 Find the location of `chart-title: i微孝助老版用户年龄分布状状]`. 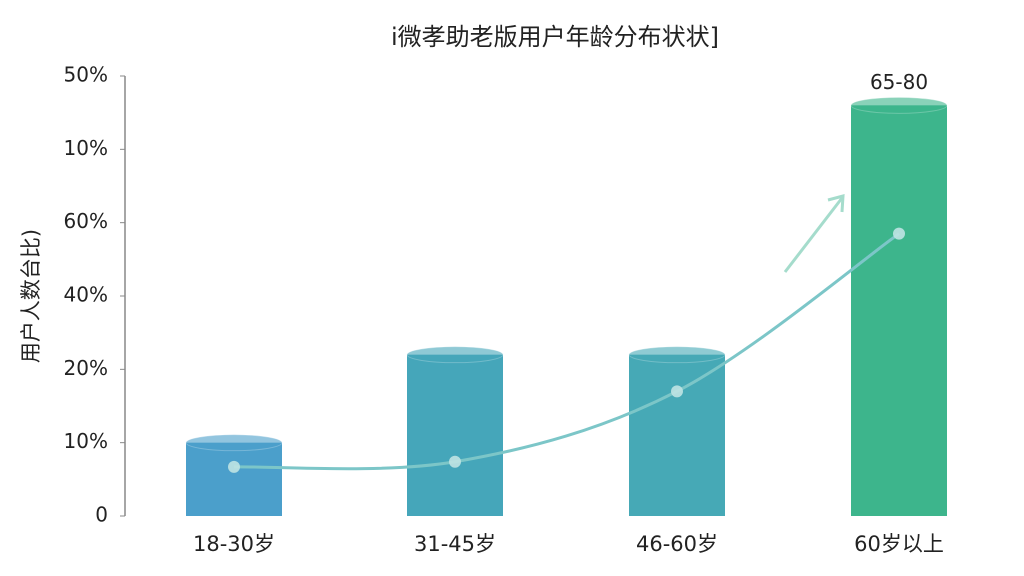

chart-title: i微孝助老版用户年龄分布状状] is located at coordinates (555, 37).